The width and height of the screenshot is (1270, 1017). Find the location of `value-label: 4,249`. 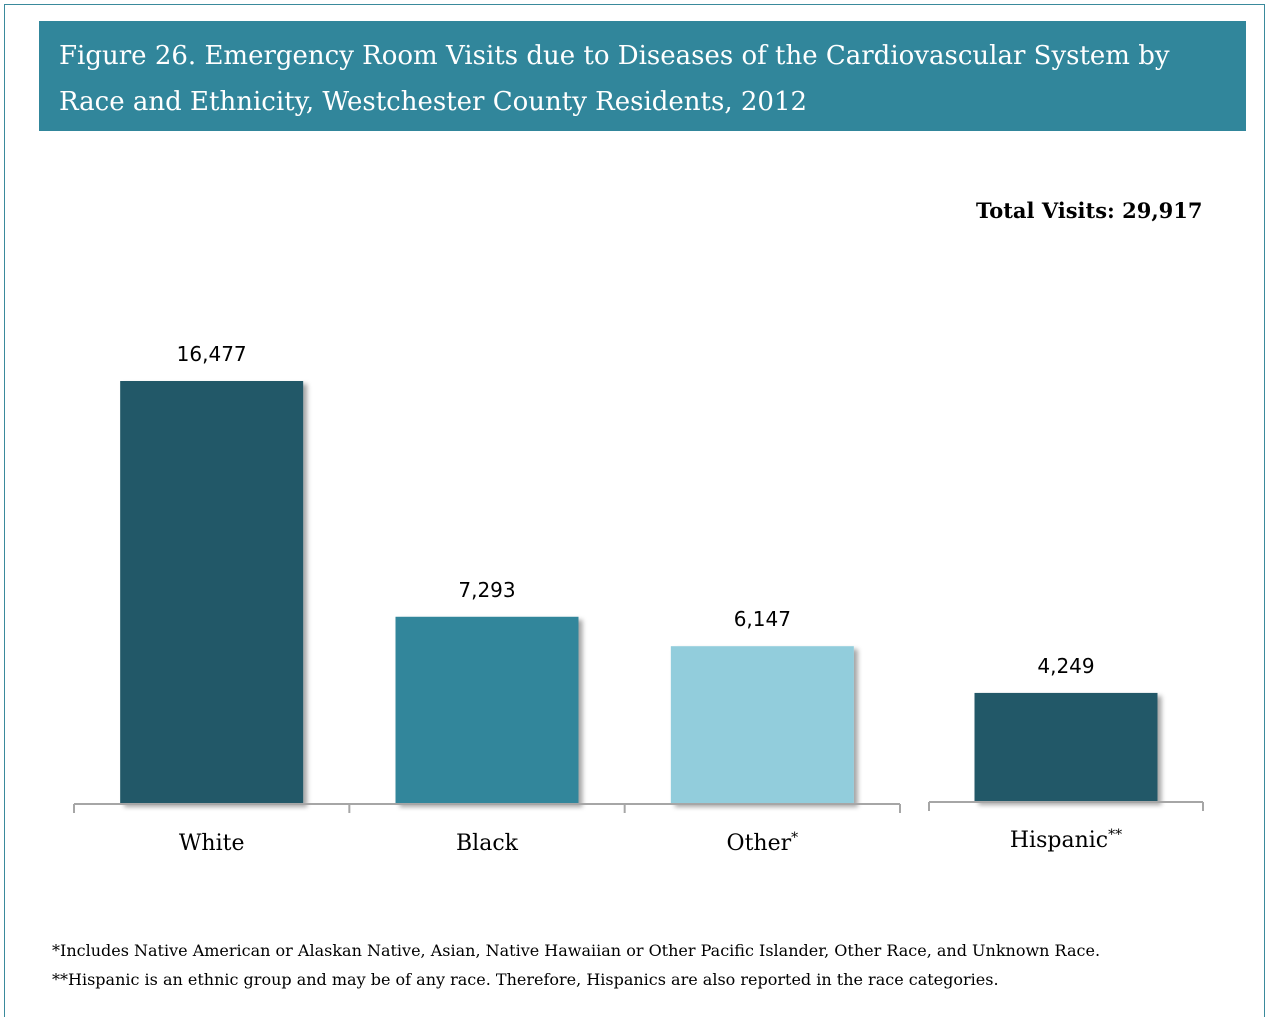

value-label: 4,249 is located at coordinates (1065, 666).